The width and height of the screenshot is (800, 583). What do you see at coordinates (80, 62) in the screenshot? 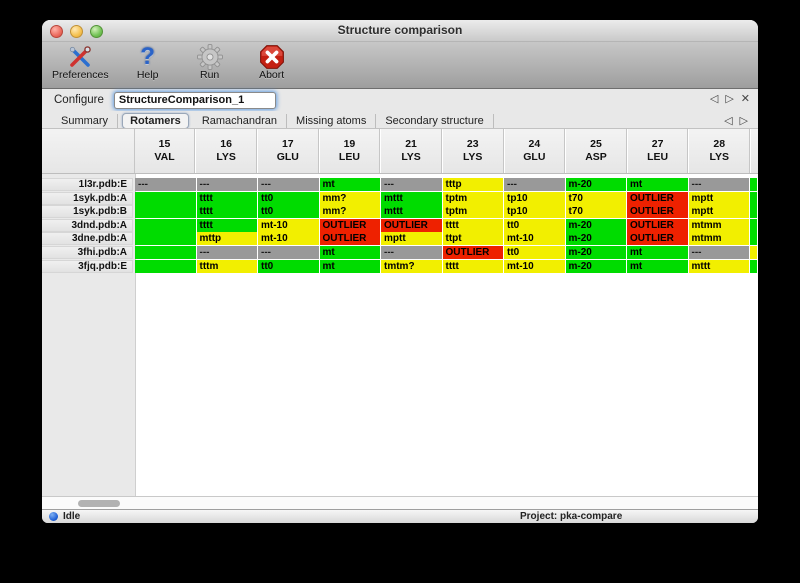
I see `preferences-button: Preferences` at bounding box center [80, 62].